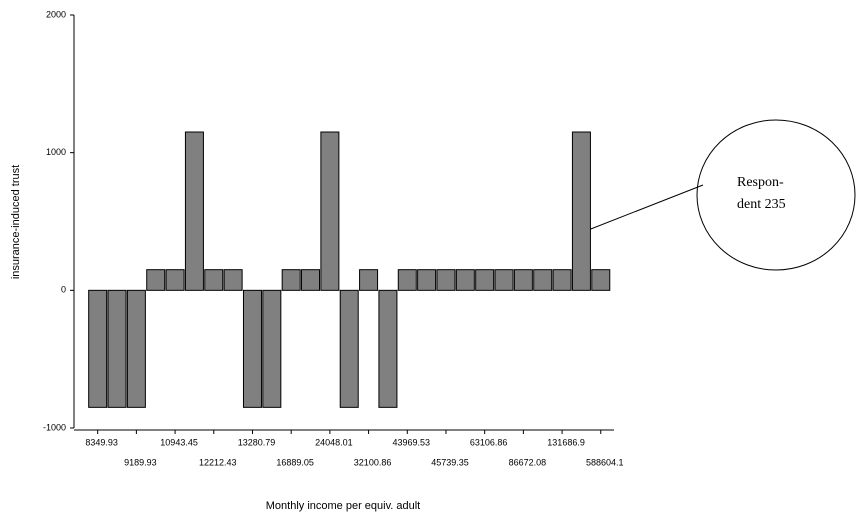  I want to click on x-tick-label: 131686.9, so click(566, 442).